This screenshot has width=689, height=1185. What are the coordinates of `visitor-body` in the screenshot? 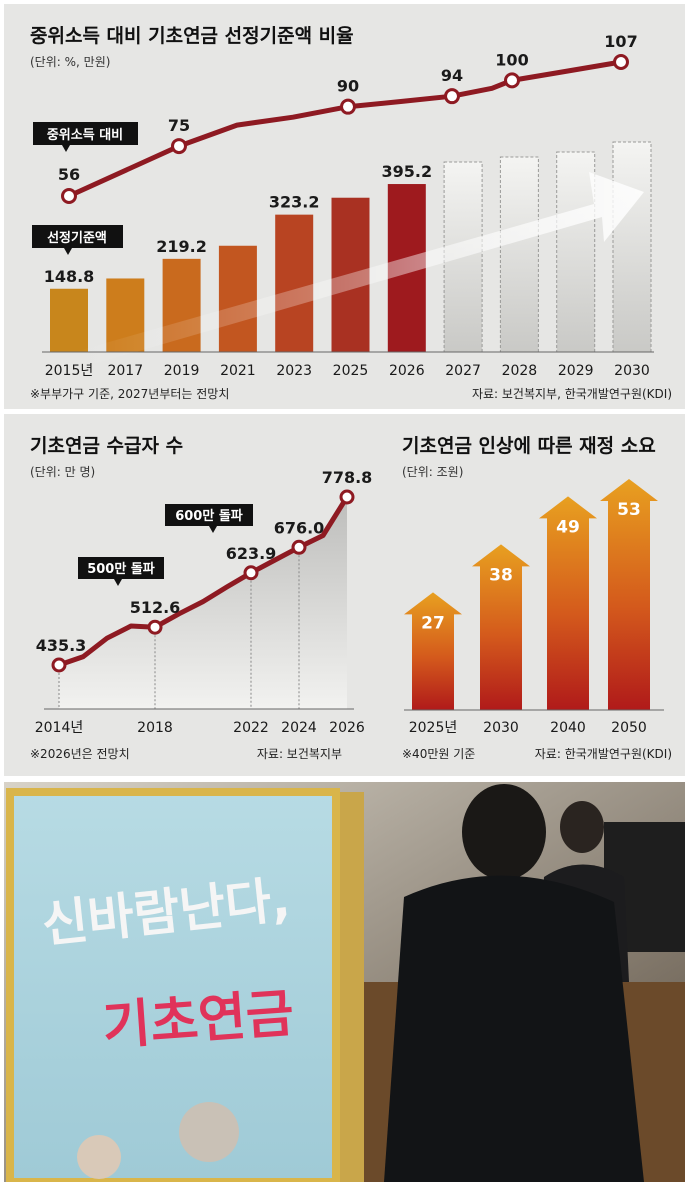 It's located at (514, 1028).